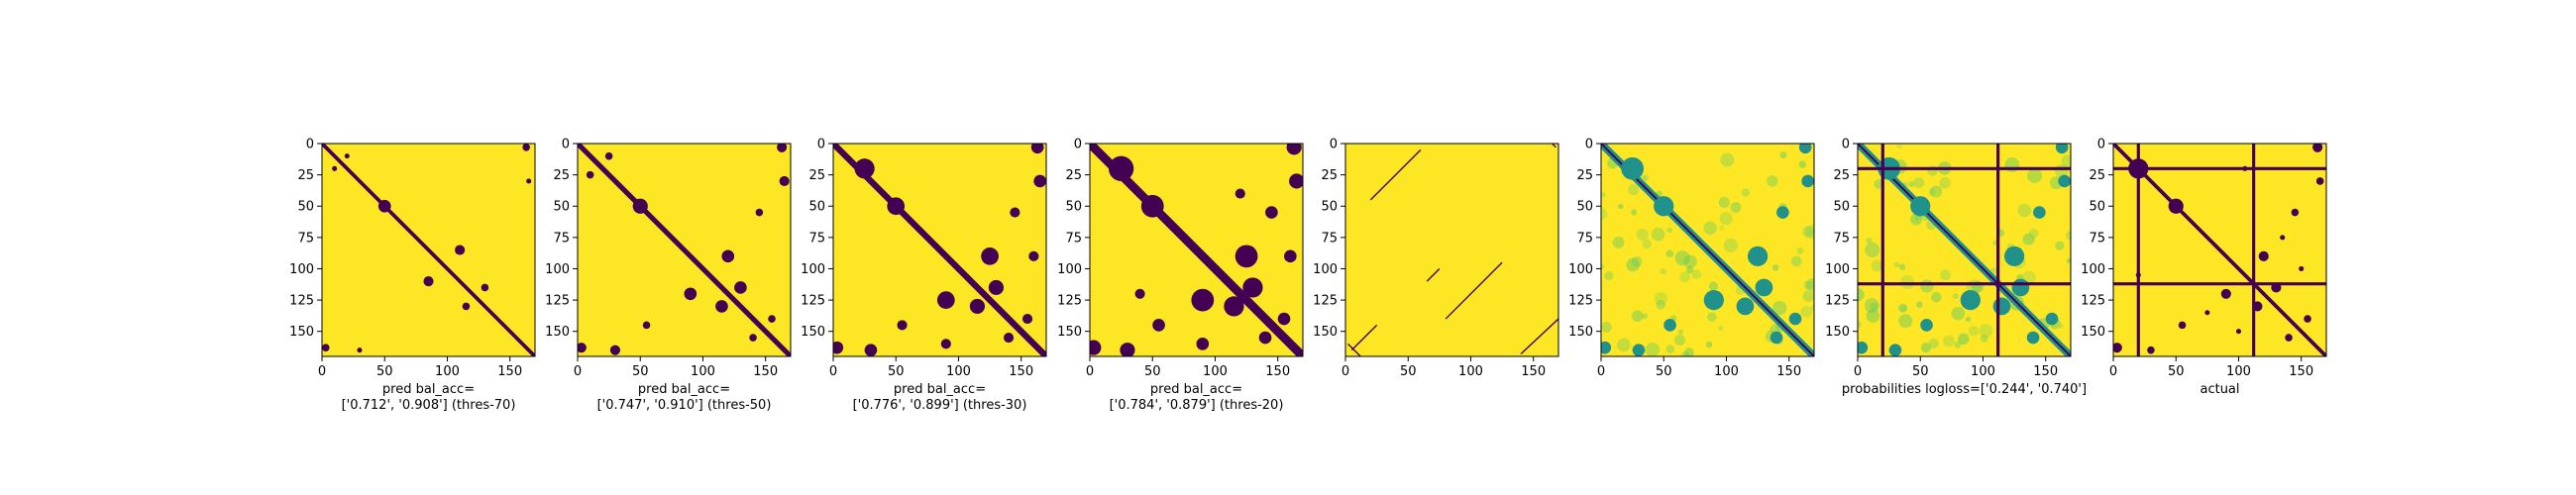  I want to click on panel-caption: probabilities logloss=['0.244', '0.740'], so click(1965, 390).